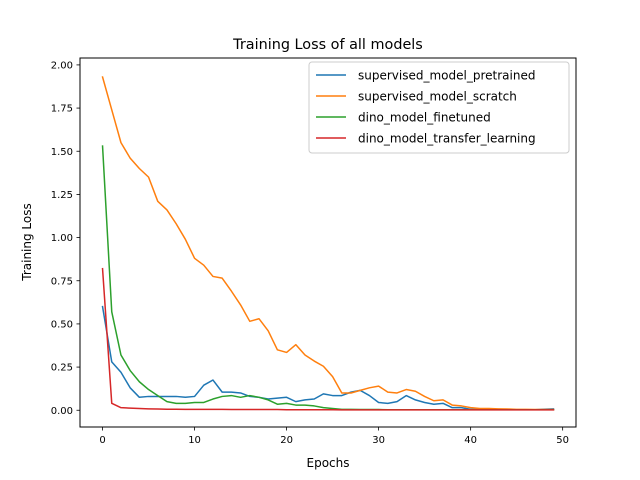 Image resolution: width=640 pixels, height=480 pixels. What do you see at coordinates (102, 440) in the screenshot?
I see `x-tick-label: 0` at bounding box center [102, 440].